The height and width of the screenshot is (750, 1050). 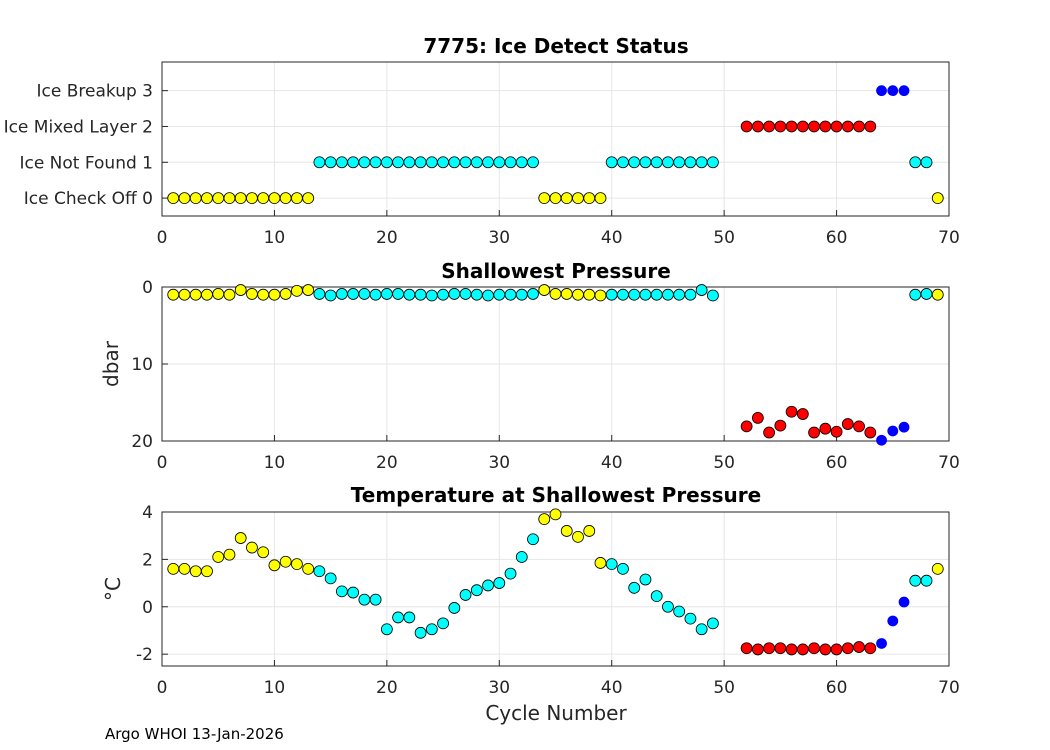 I want to click on footer-credit: Argo WHOI 13-Jan-2026, so click(x=194, y=734).